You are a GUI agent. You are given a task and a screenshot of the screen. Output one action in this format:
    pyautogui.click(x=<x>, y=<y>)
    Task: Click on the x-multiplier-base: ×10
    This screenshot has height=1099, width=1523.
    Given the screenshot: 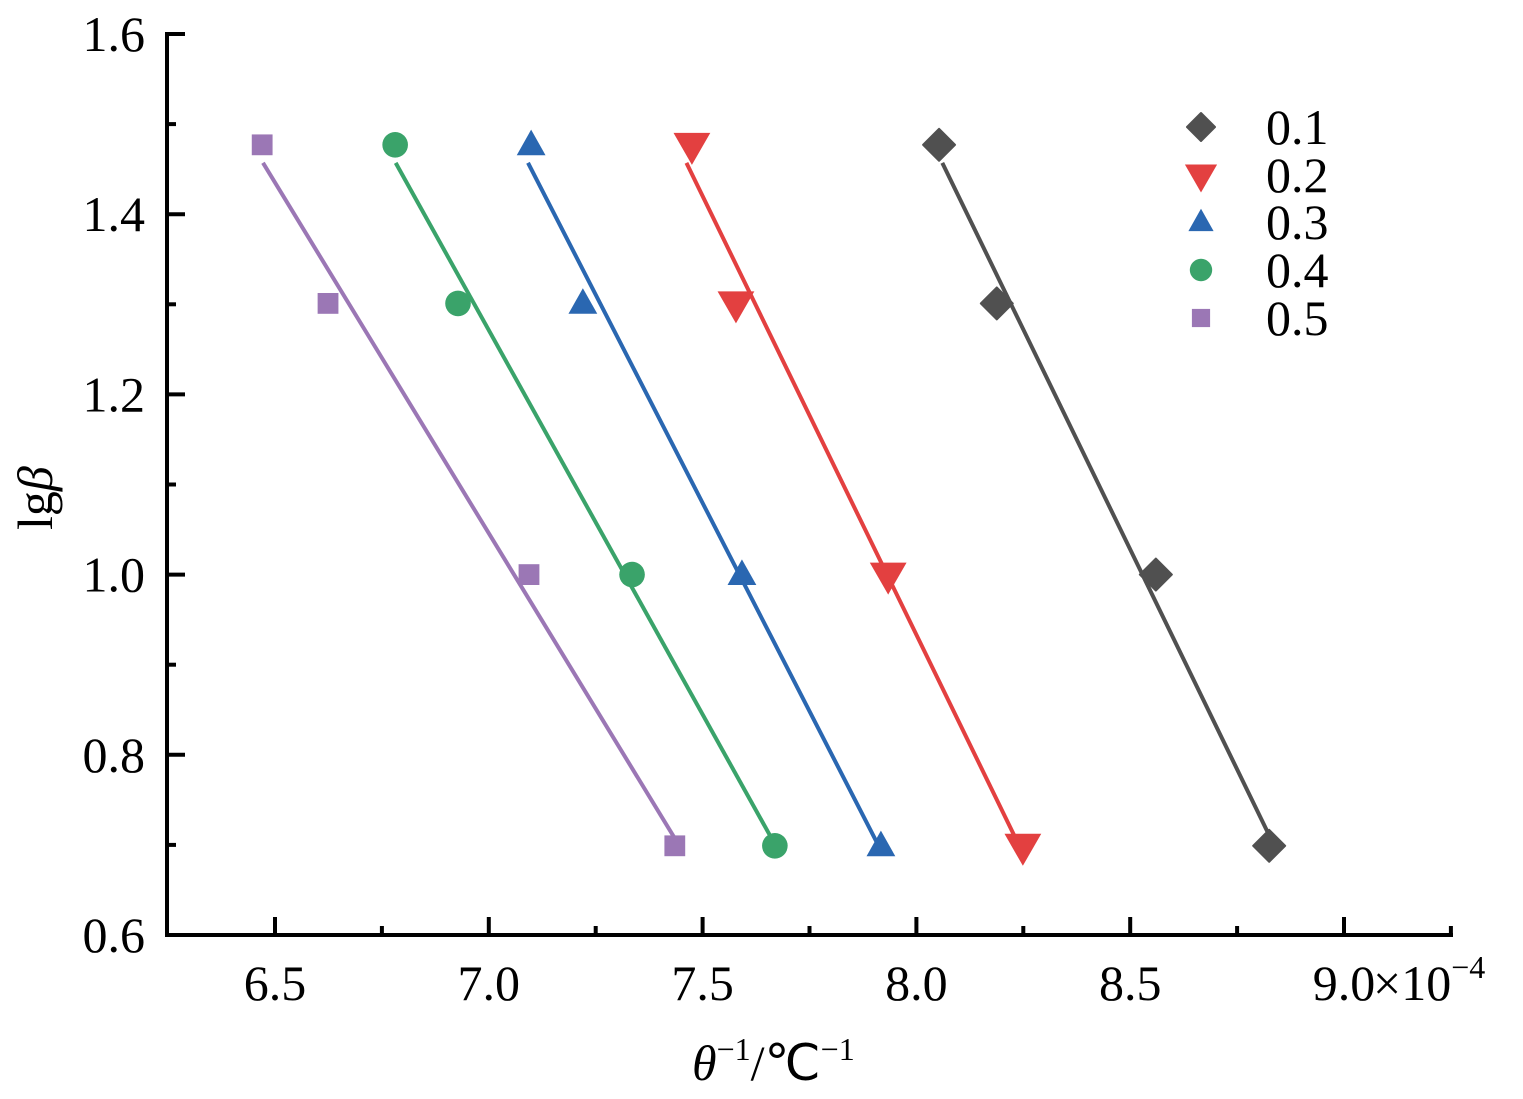 What is the action you would take?
    pyautogui.click(x=1412, y=983)
    